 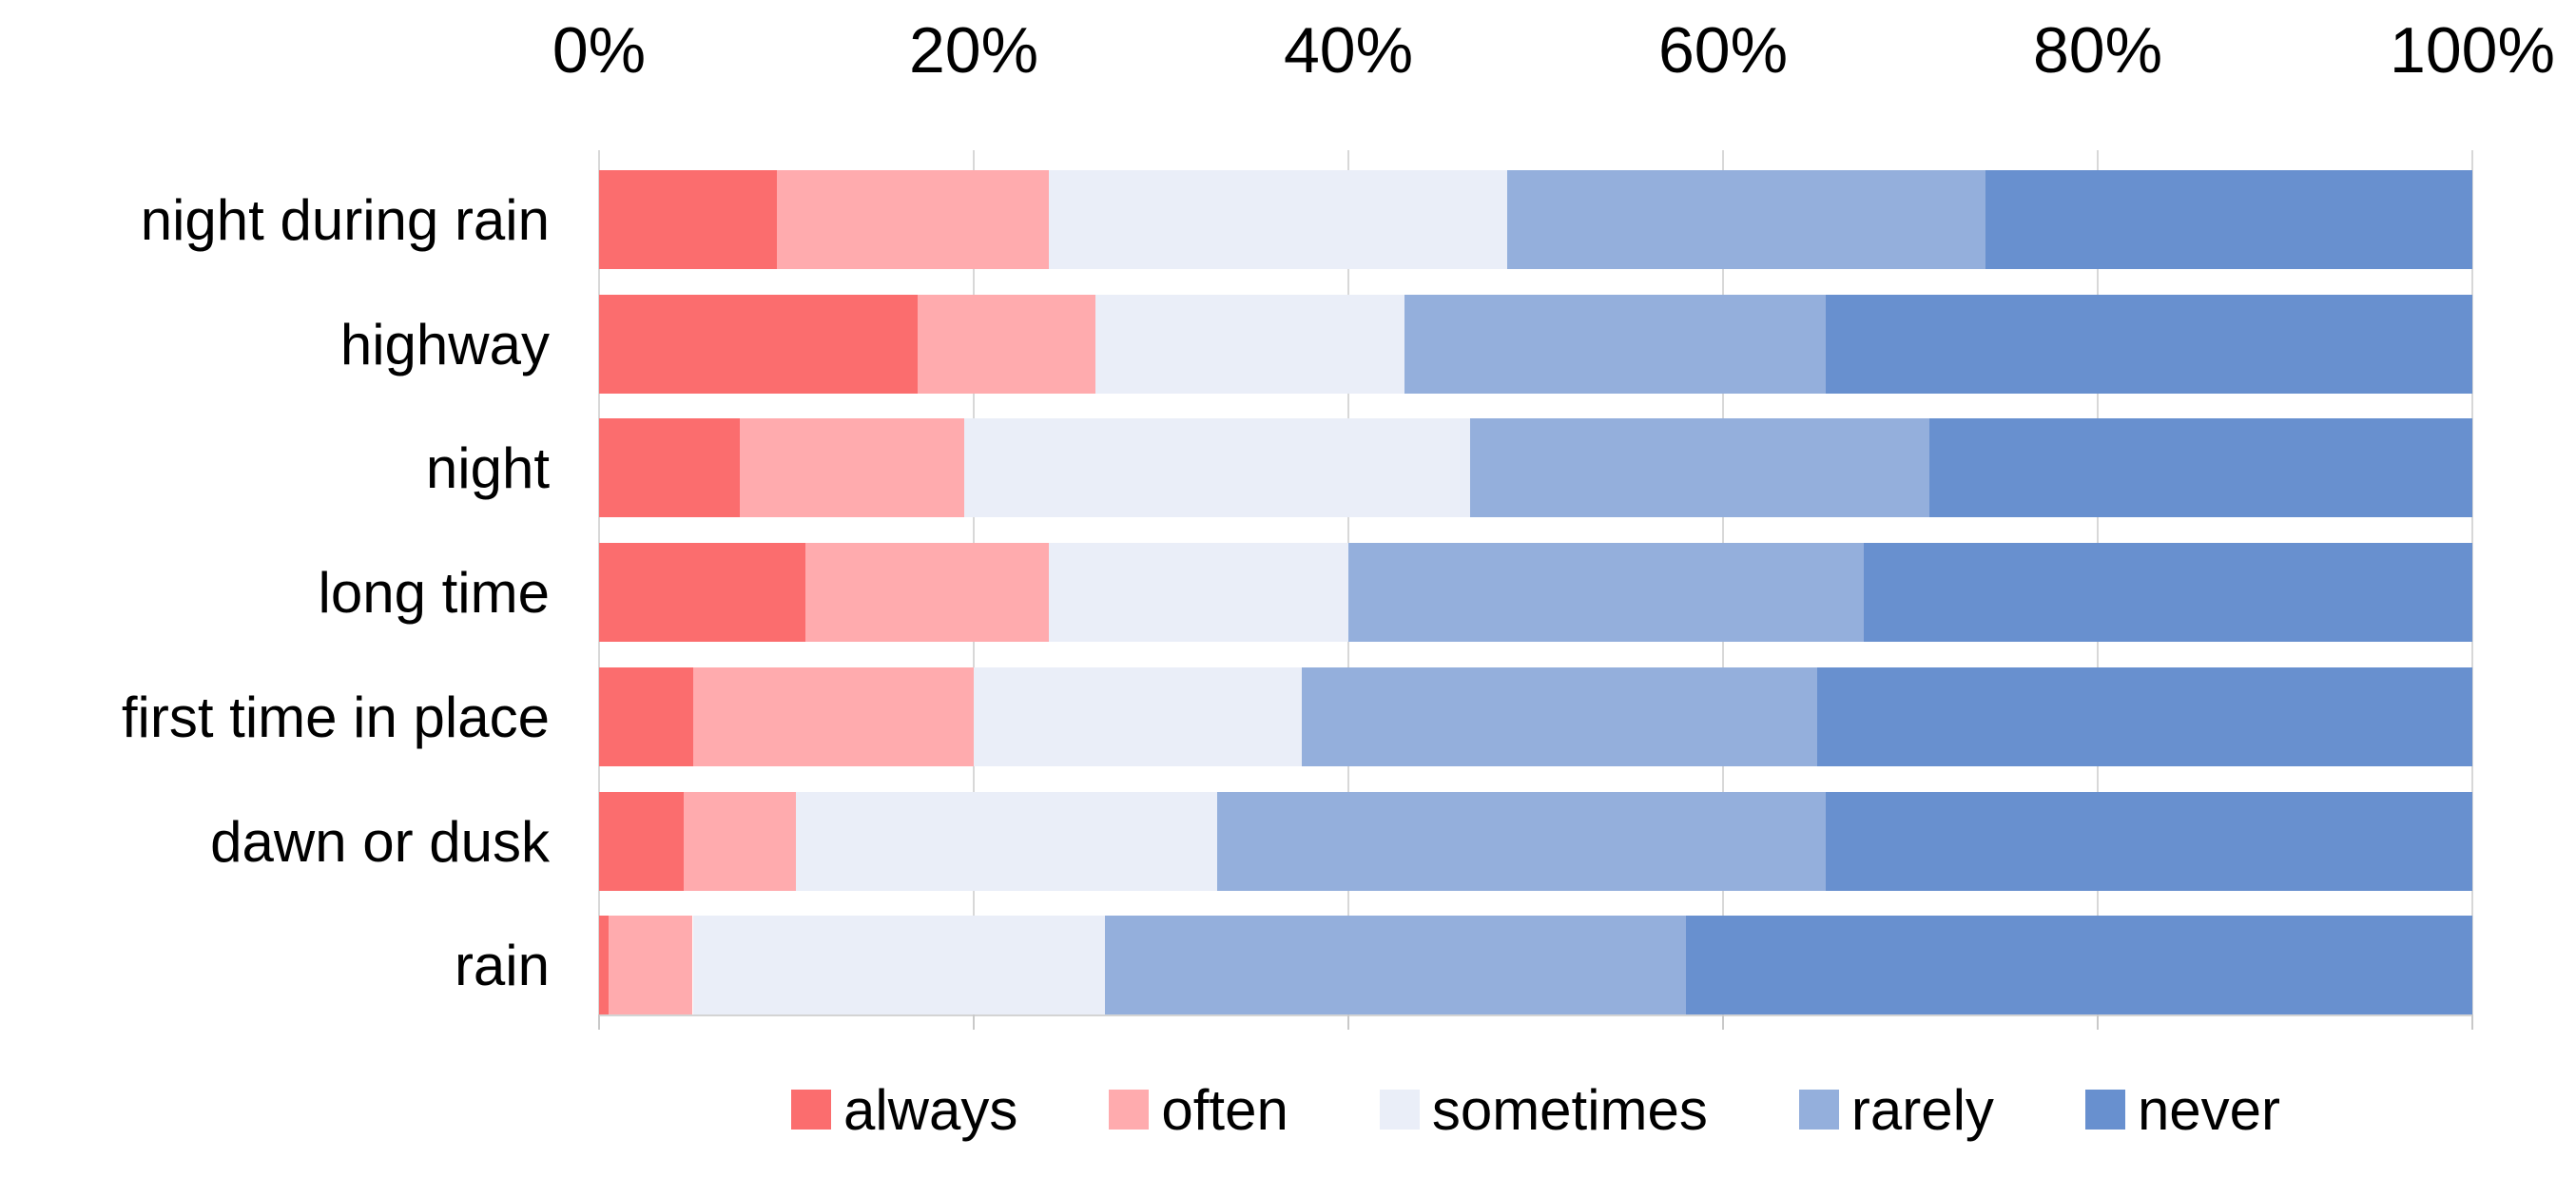 What do you see at coordinates (502, 965) in the screenshot?
I see `category-label: rain` at bounding box center [502, 965].